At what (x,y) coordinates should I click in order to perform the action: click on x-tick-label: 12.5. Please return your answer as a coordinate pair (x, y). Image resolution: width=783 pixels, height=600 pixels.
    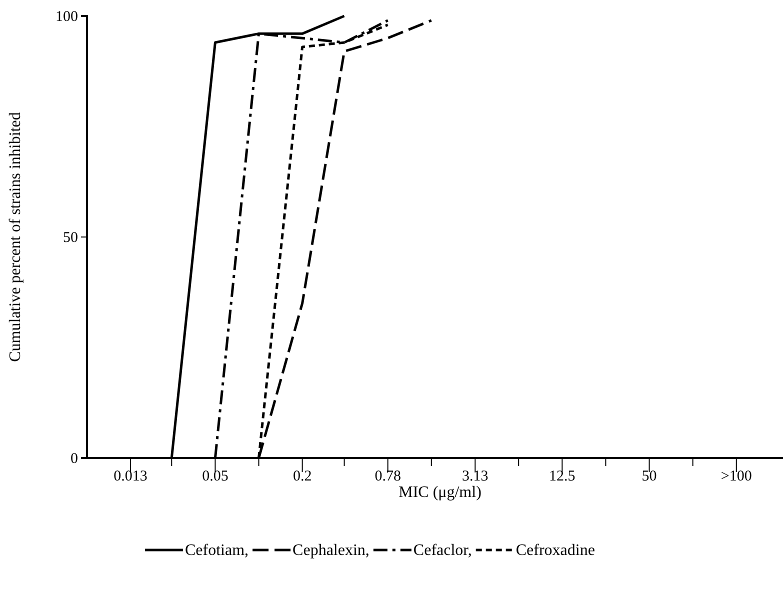
    Looking at the image, I should click on (562, 476).